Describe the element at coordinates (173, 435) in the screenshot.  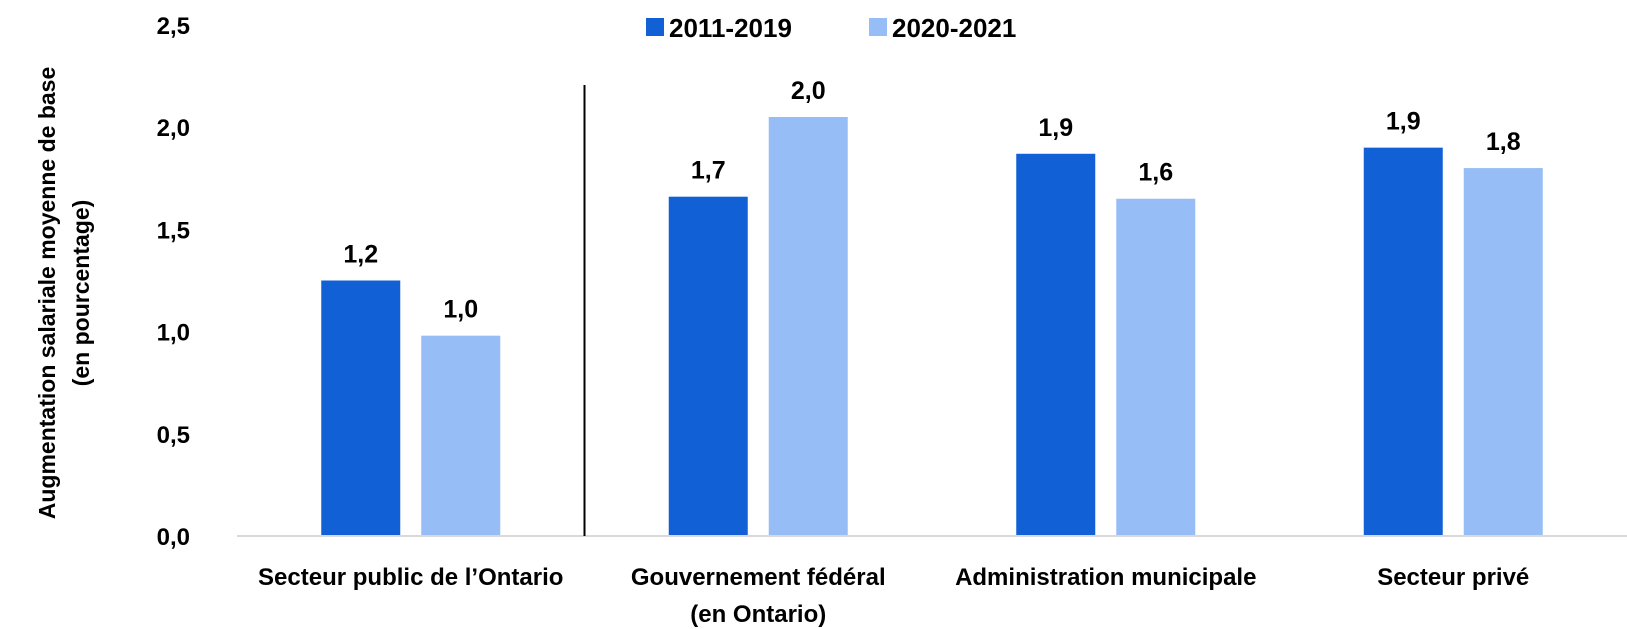
I see `y-tick-label: 0,5` at that location.